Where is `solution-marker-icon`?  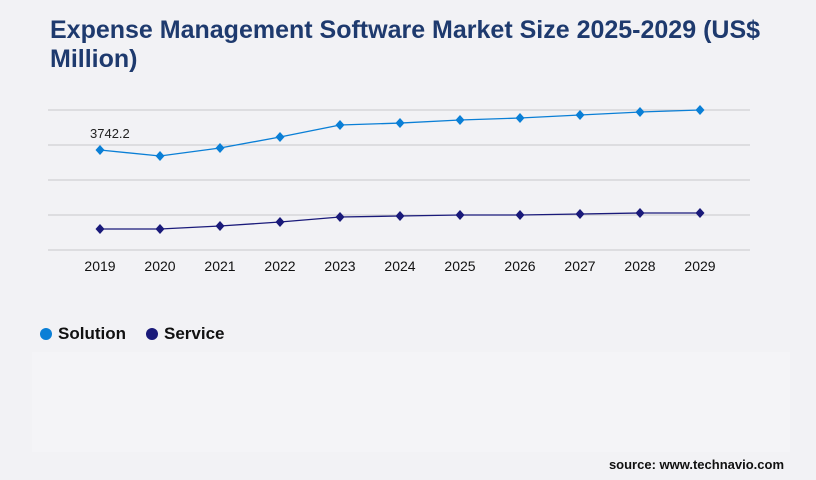 solution-marker-icon is located at coordinates (46, 334).